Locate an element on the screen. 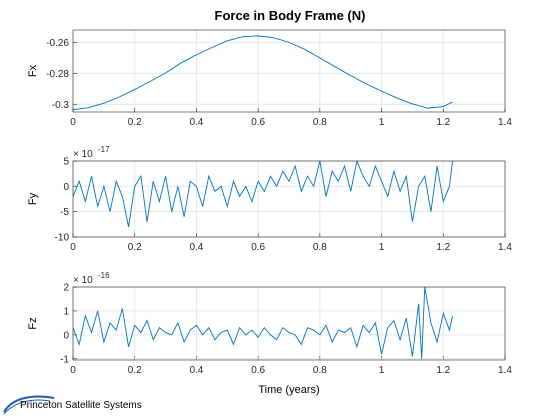 This screenshot has height=420, width=560. chart-title: Force in Body Frame (N) is located at coordinates (290, 15).